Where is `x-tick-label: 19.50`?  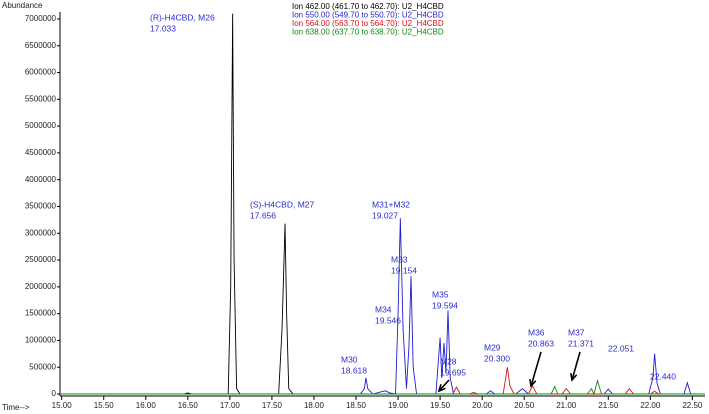 x-tick-label: 19.50 is located at coordinates (440, 405).